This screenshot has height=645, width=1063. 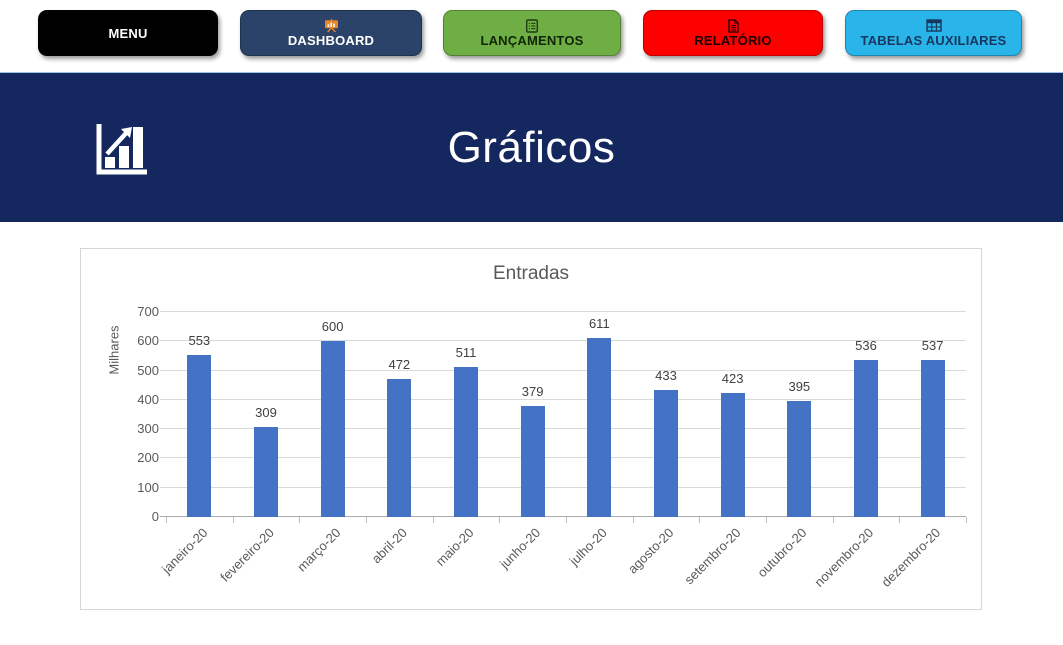 What do you see at coordinates (466, 353) in the screenshot?
I see `bar-value-label: 511` at bounding box center [466, 353].